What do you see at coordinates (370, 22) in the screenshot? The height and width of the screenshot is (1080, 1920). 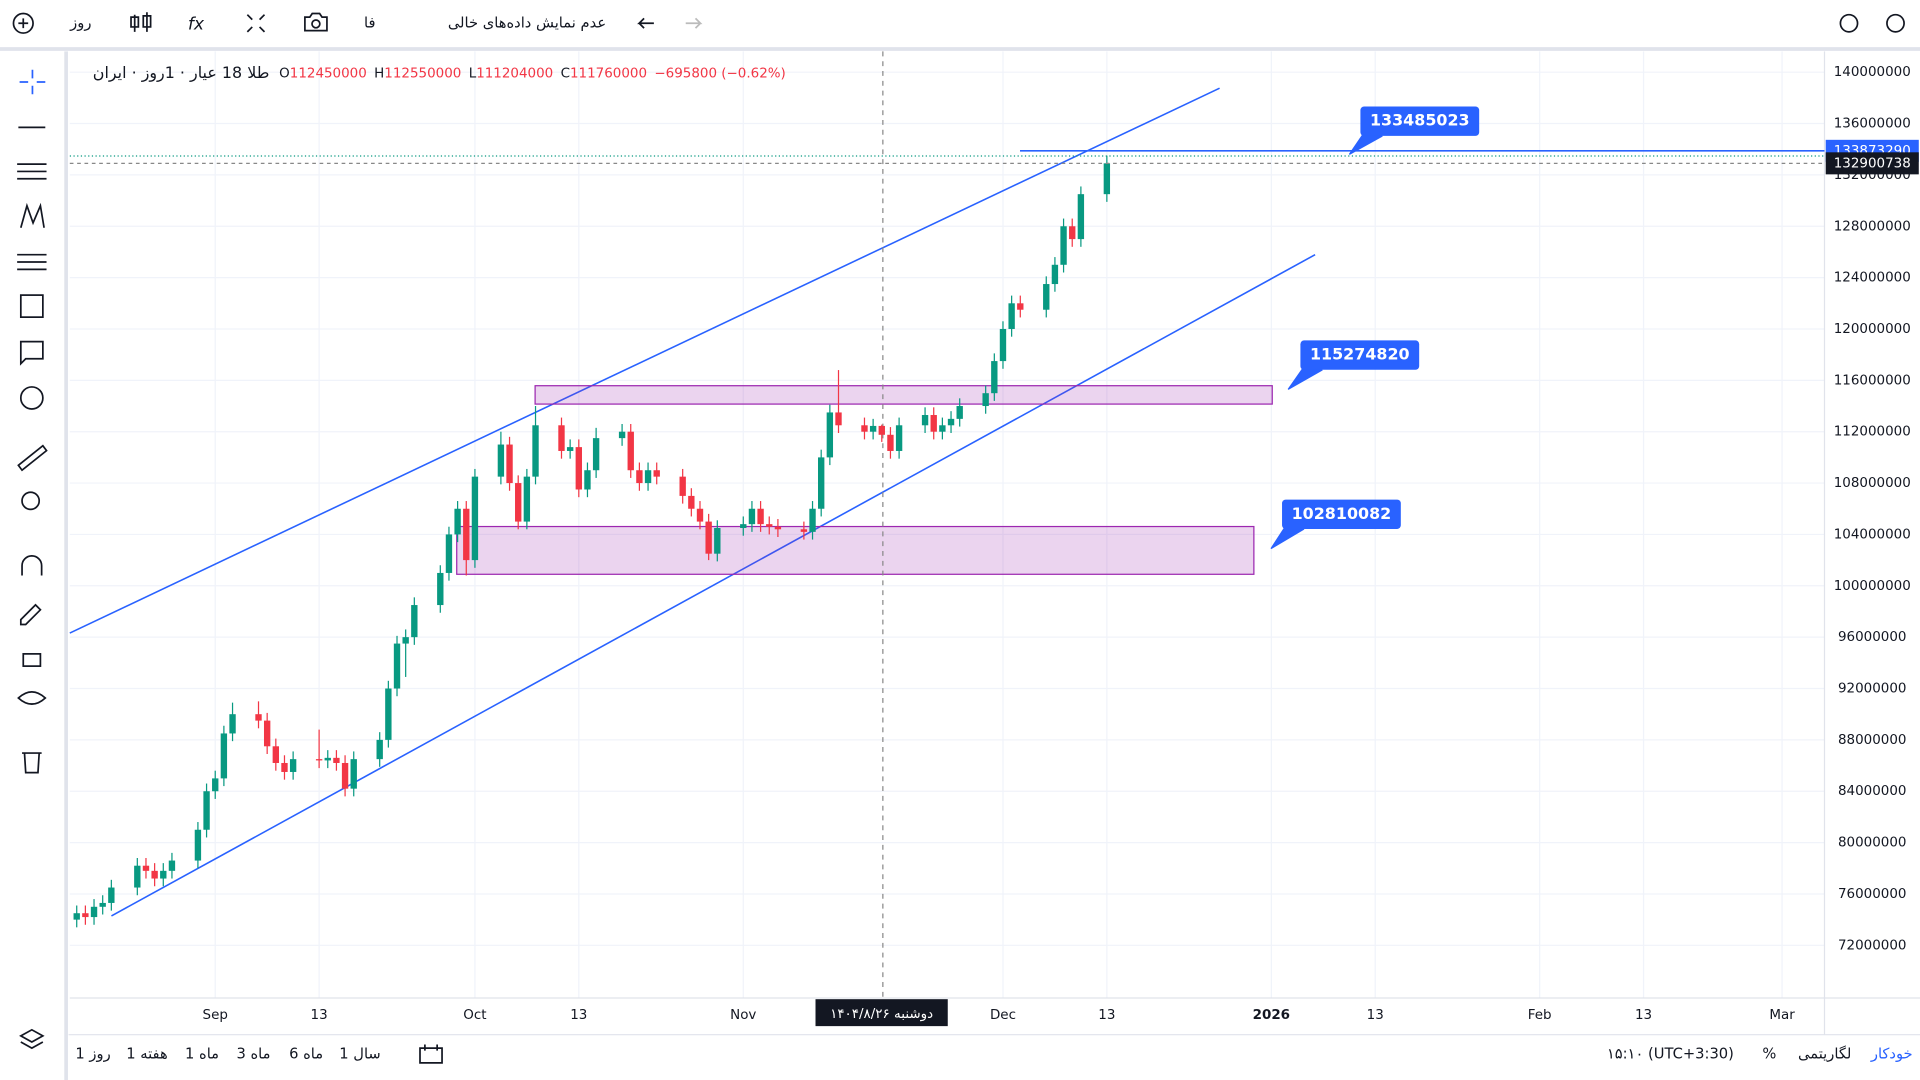 I see `language-button: فا` at bounding box center [370, 22].